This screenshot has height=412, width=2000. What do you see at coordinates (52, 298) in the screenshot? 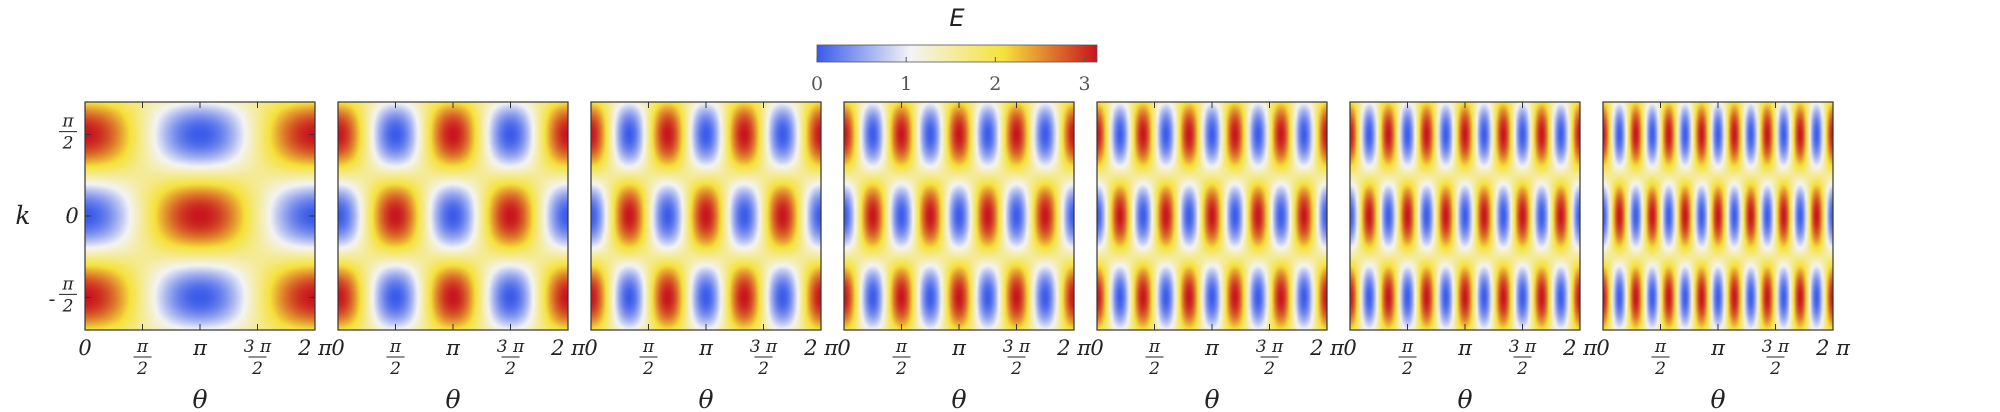
I see `y-tick-minus: -` at bounding box center [52, 298].